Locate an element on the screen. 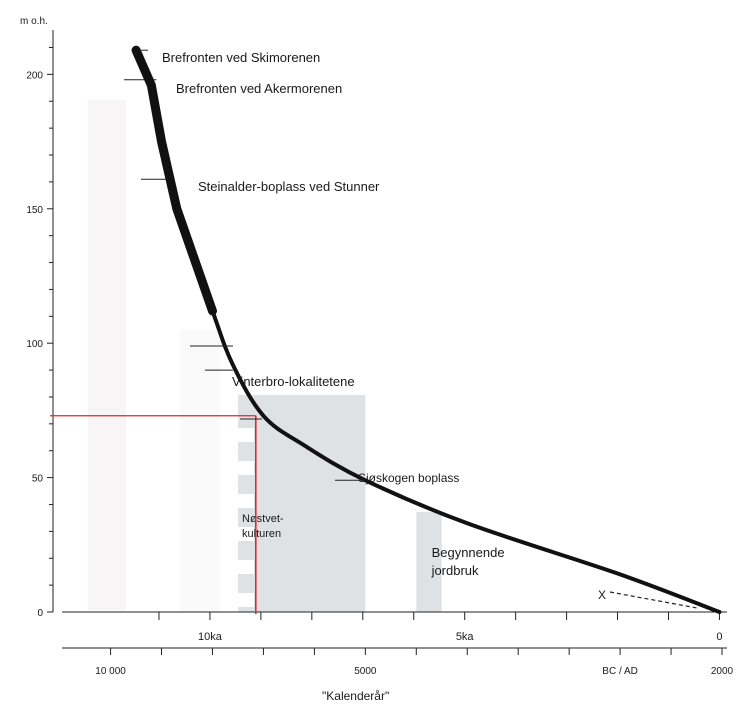 The width and height of the screenshot is (738, 705). band-label-jordbruk: Begynnende is located at coordinates (468, 552).